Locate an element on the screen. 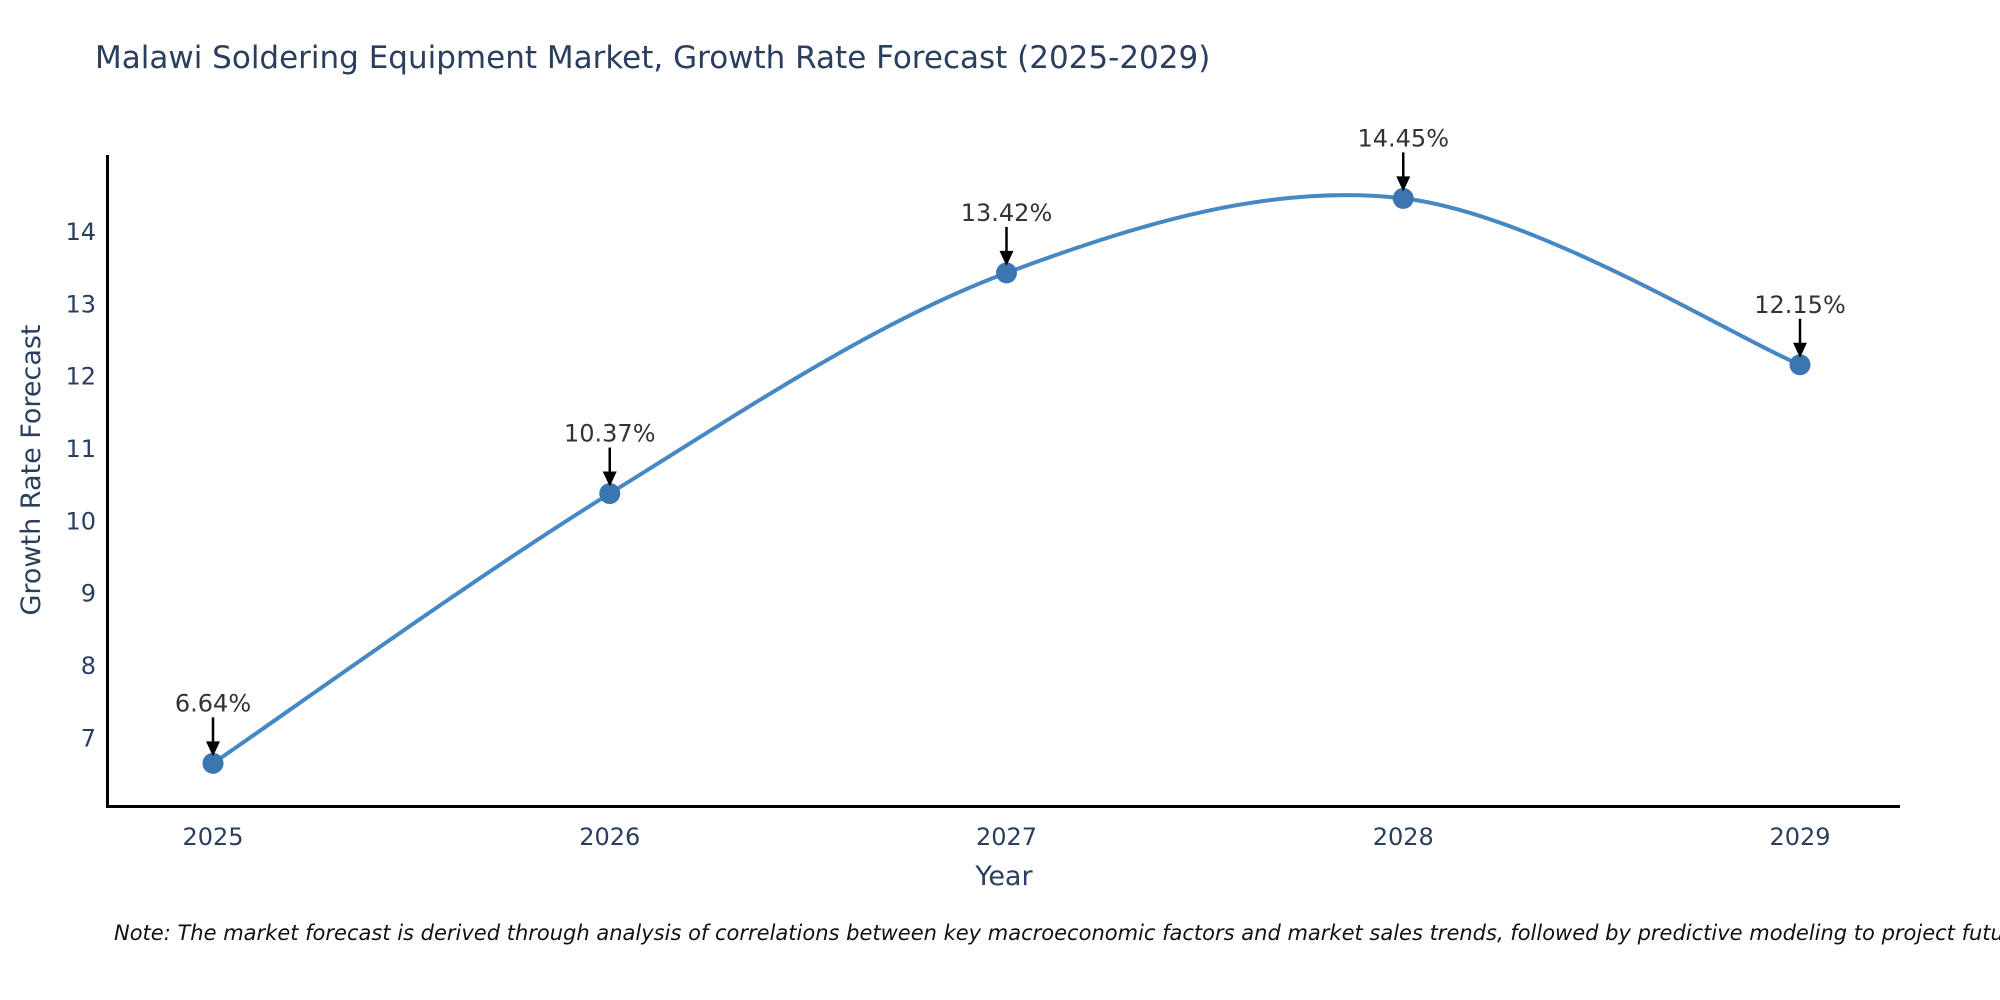 This screenshot has height=1000, width=2000. y-tick-label: 9 is located at coordinates (88, 594).